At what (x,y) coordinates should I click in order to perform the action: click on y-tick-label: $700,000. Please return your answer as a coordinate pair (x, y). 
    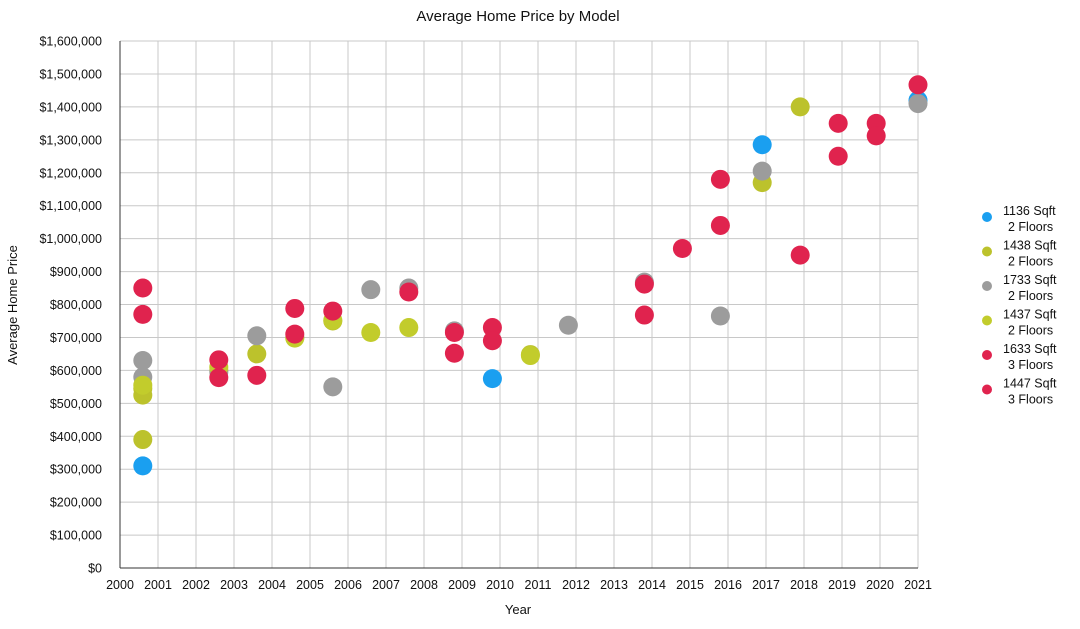
    Looking at the image, I should click on (76, 338).